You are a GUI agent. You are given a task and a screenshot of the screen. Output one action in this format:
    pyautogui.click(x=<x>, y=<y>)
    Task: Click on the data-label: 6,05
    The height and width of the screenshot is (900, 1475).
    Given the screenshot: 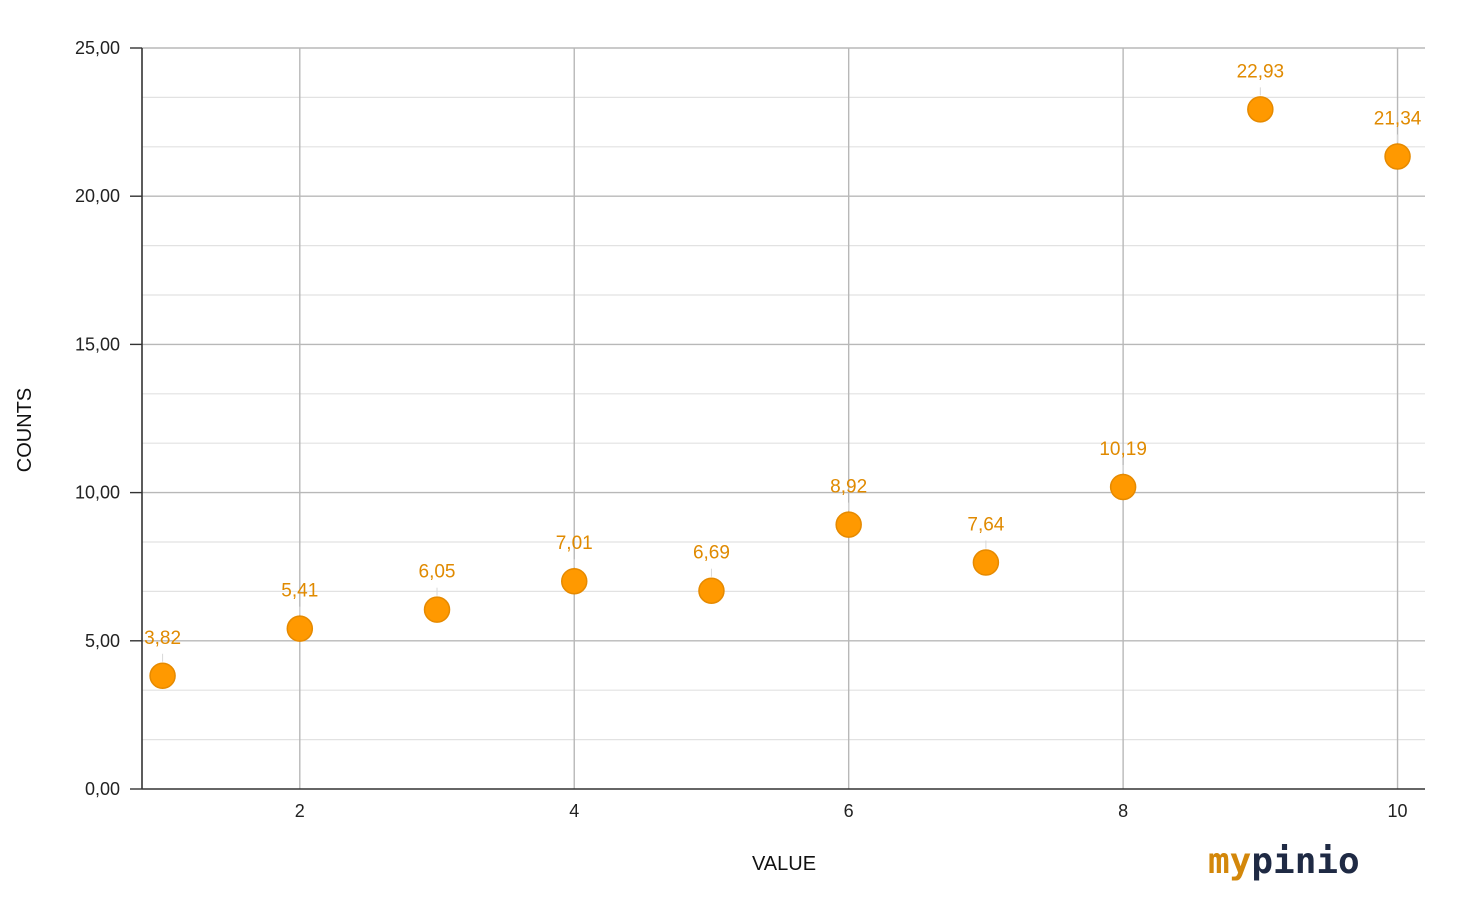 What is the action you would take?
    pyautogui.click(x=437, y=572)
    